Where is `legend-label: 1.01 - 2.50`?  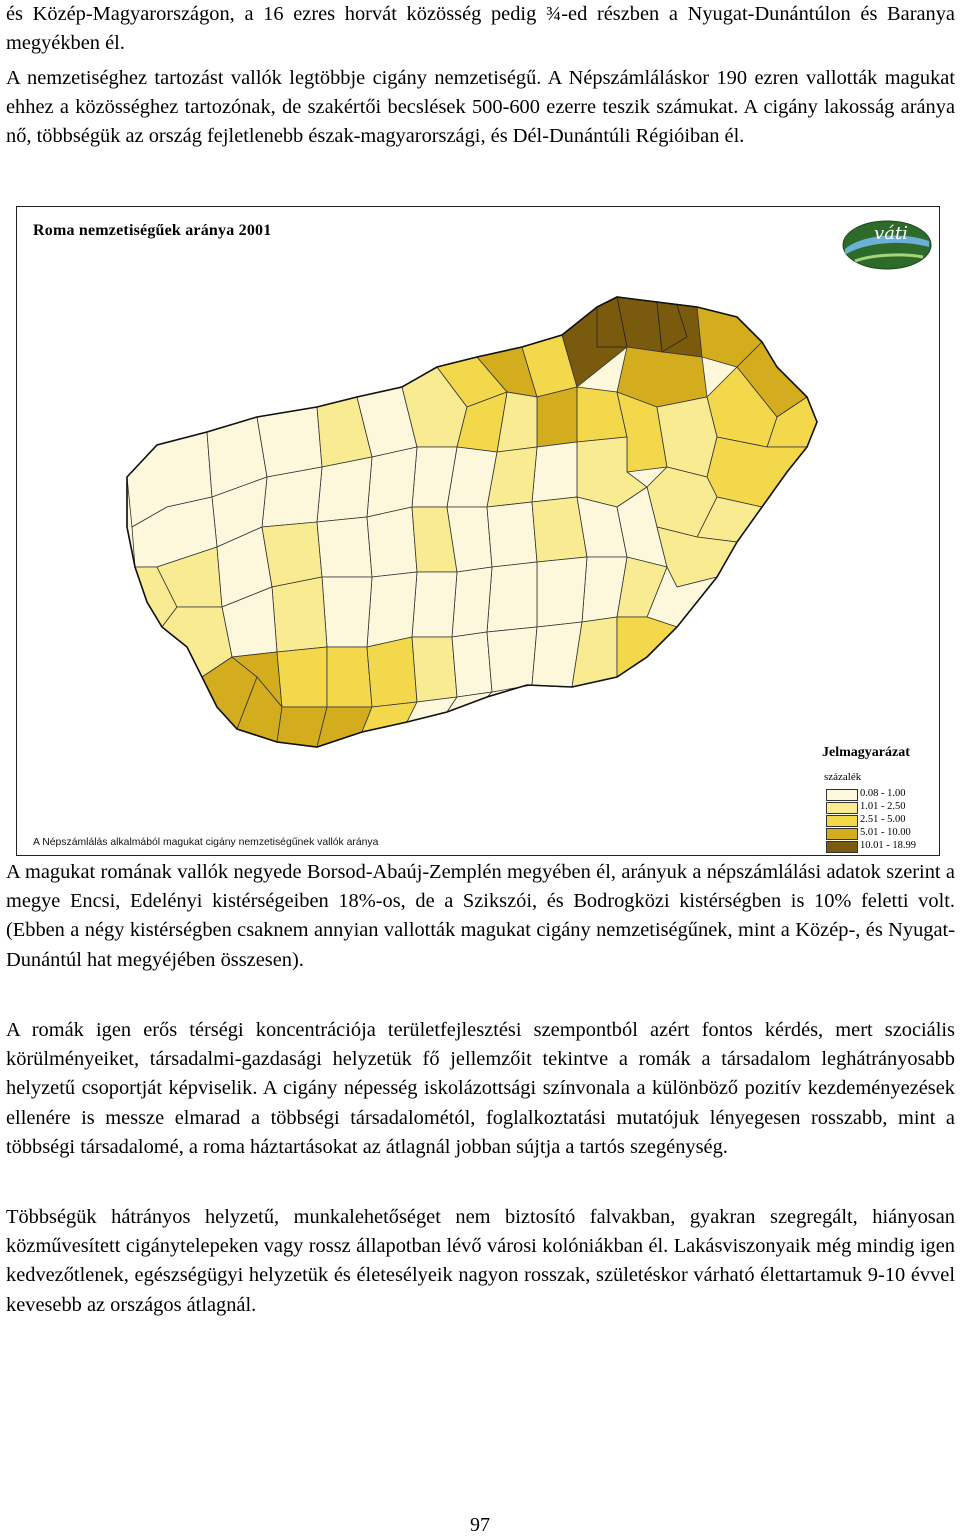 legend-label: 1.01 - 2.50 is located at coordinates (883, 806).